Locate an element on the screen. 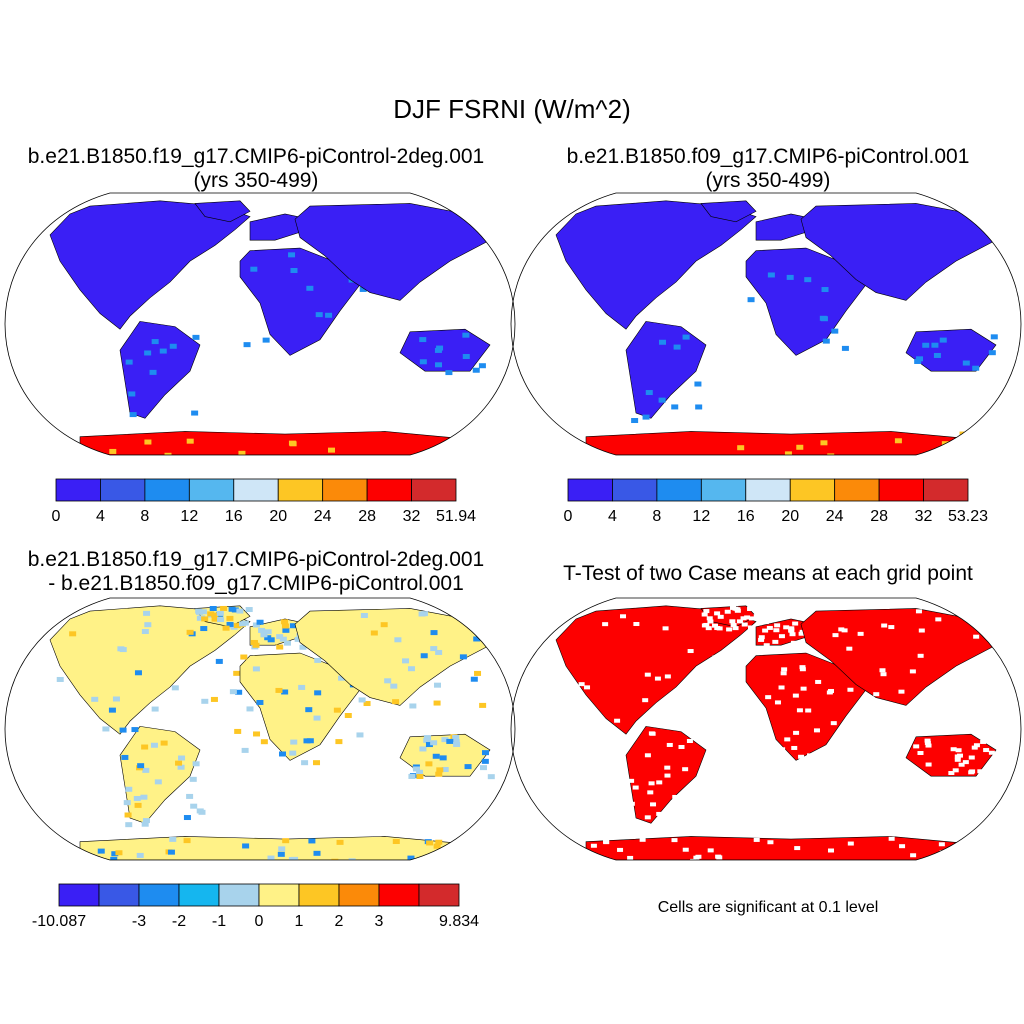  colorbar-tick-label: 12 is located at coordinates (189, 516).